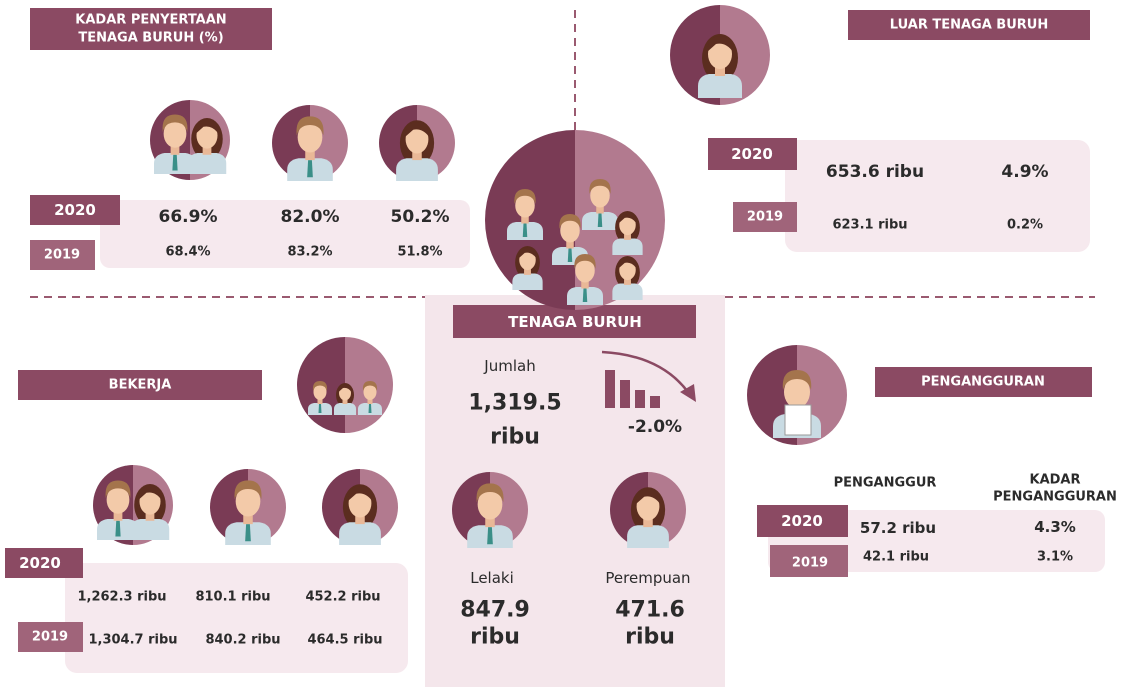 The width and height of the screenshot is (1135, 687). What do you see at coordinates (1055, 480) in the screenshot?
I see `header: KADAR` at bounding box center [1055, 480].